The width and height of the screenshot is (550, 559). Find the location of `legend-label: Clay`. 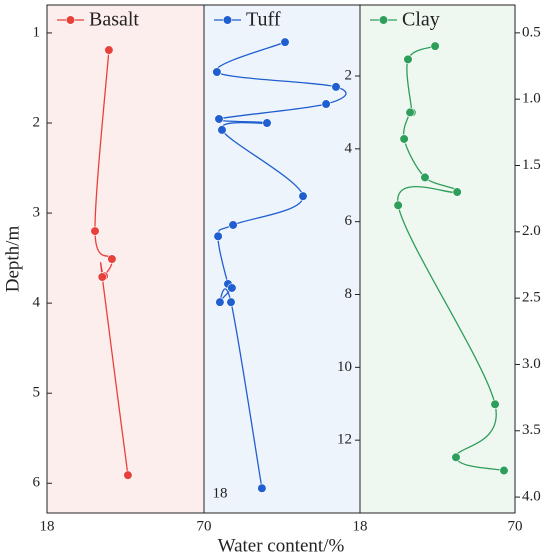

legend-label: Clay is located at coordinates (421, 20).